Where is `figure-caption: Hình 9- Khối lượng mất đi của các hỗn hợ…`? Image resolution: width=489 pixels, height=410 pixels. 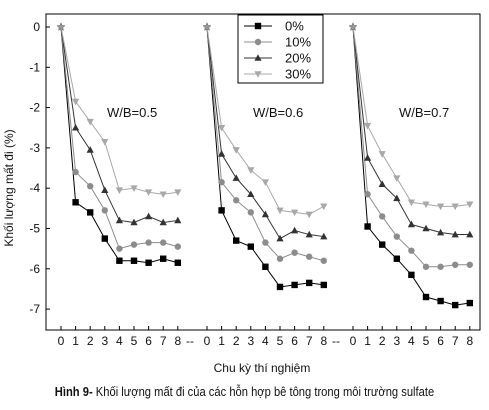
figure-caption: Hình 9- Khối lượng mất đi của các hỗn hợ… is located at coordinates (244, 391).